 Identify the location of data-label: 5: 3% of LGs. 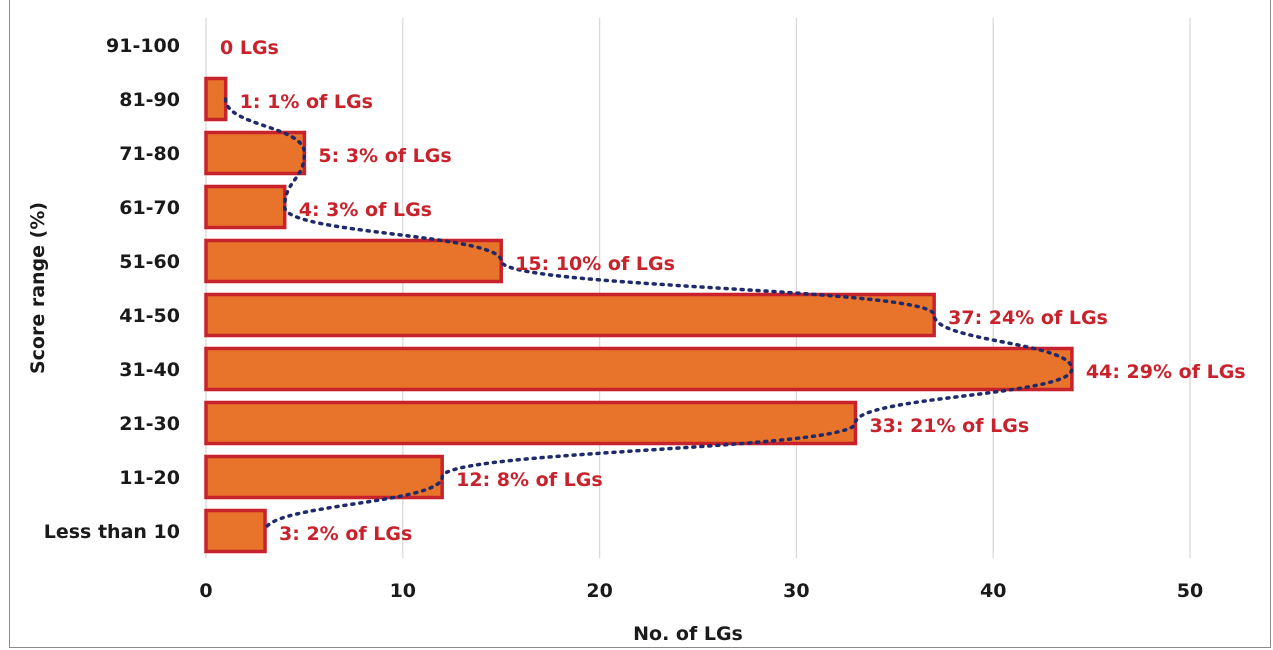
(384, 156).